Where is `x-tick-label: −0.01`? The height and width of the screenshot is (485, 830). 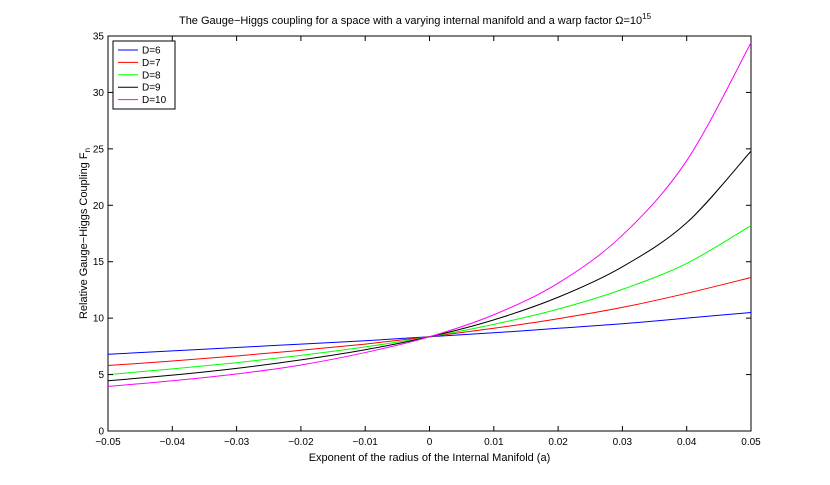 x-tick-label: −0.01 is located at coordinates (366, 442).